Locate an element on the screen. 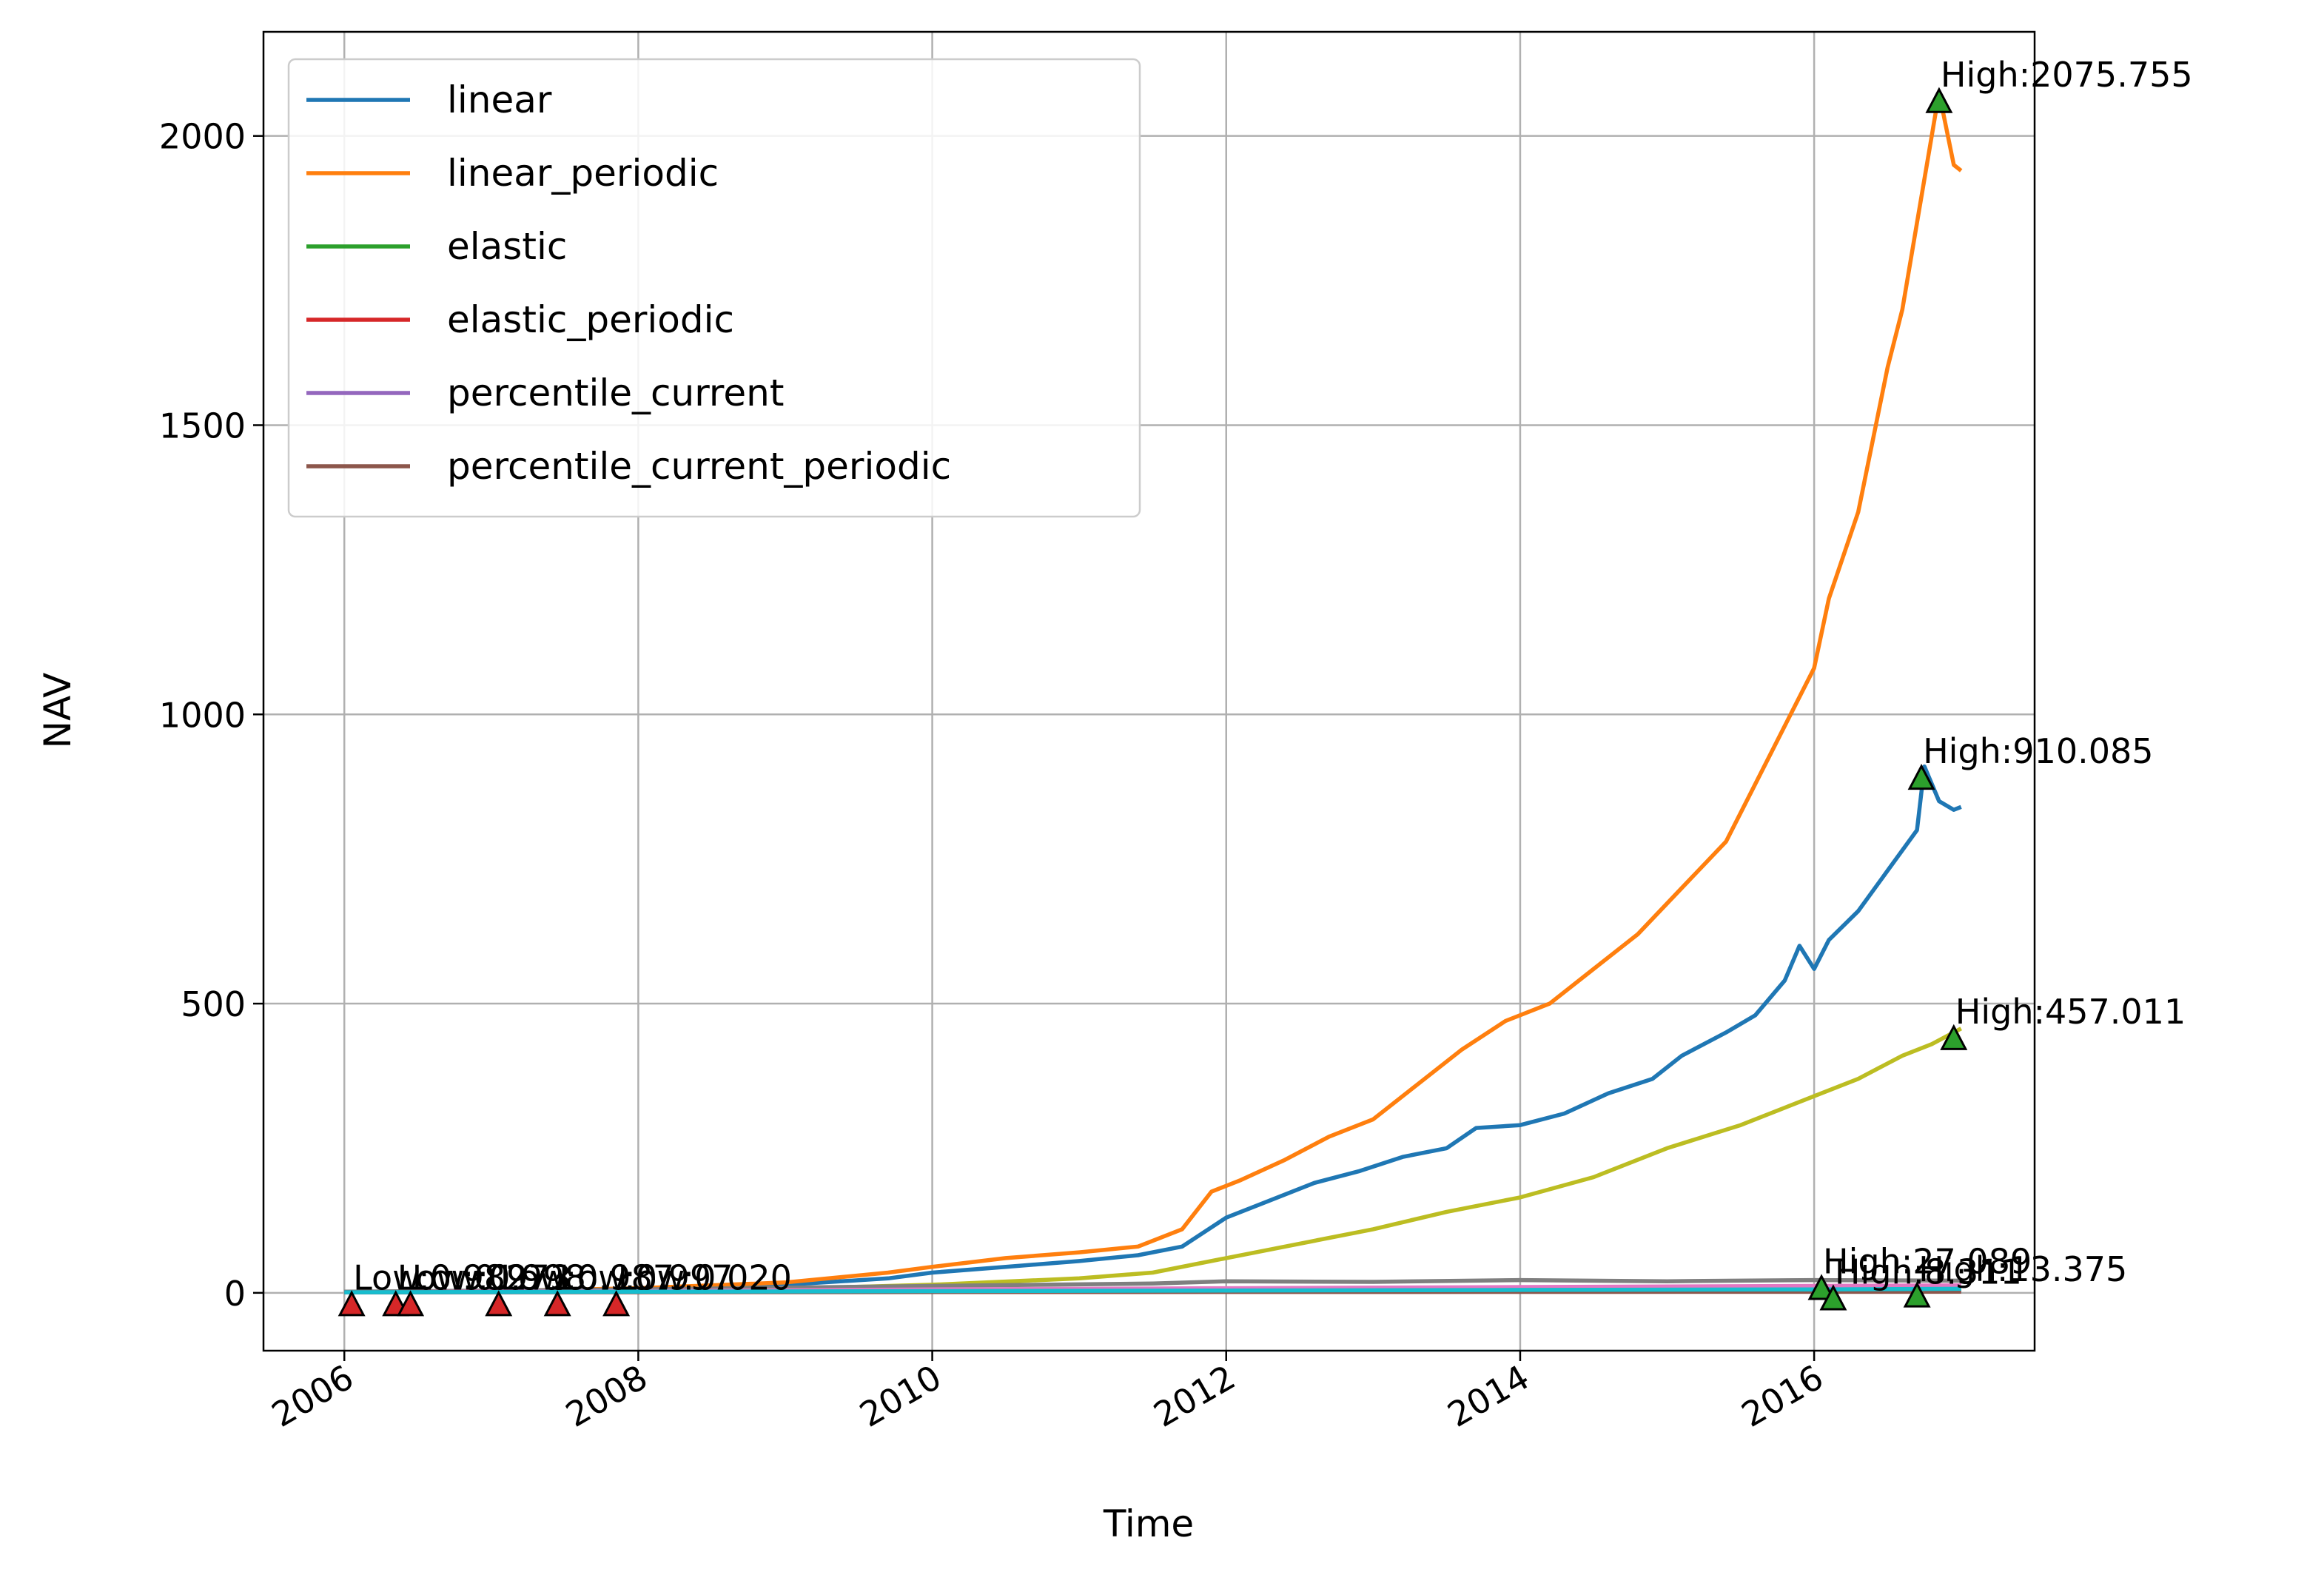 The image size is (2324, 1589). x-axis-label: Time is located at coordinates (1148, 1523).